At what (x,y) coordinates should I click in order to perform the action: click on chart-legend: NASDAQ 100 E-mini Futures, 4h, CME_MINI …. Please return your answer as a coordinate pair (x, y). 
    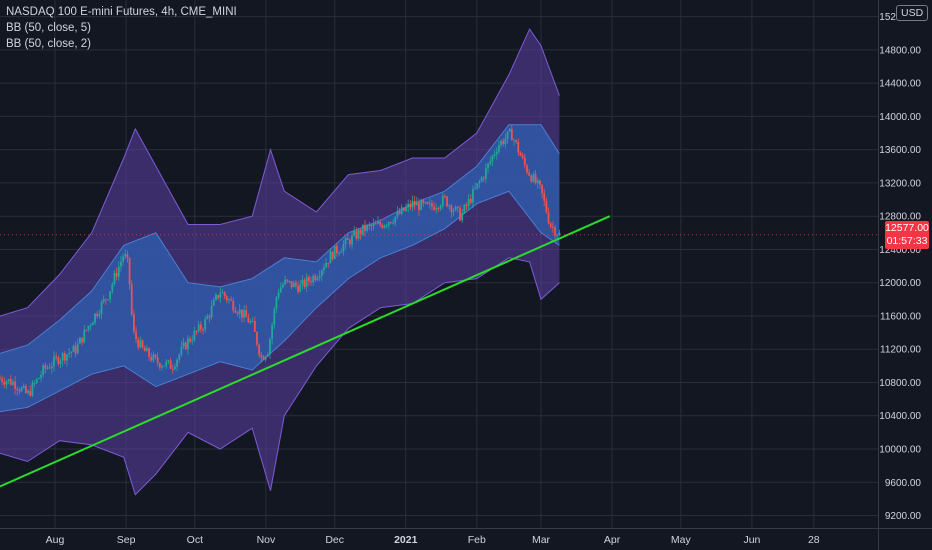
    Looking at the image, I should click on (121, 28).